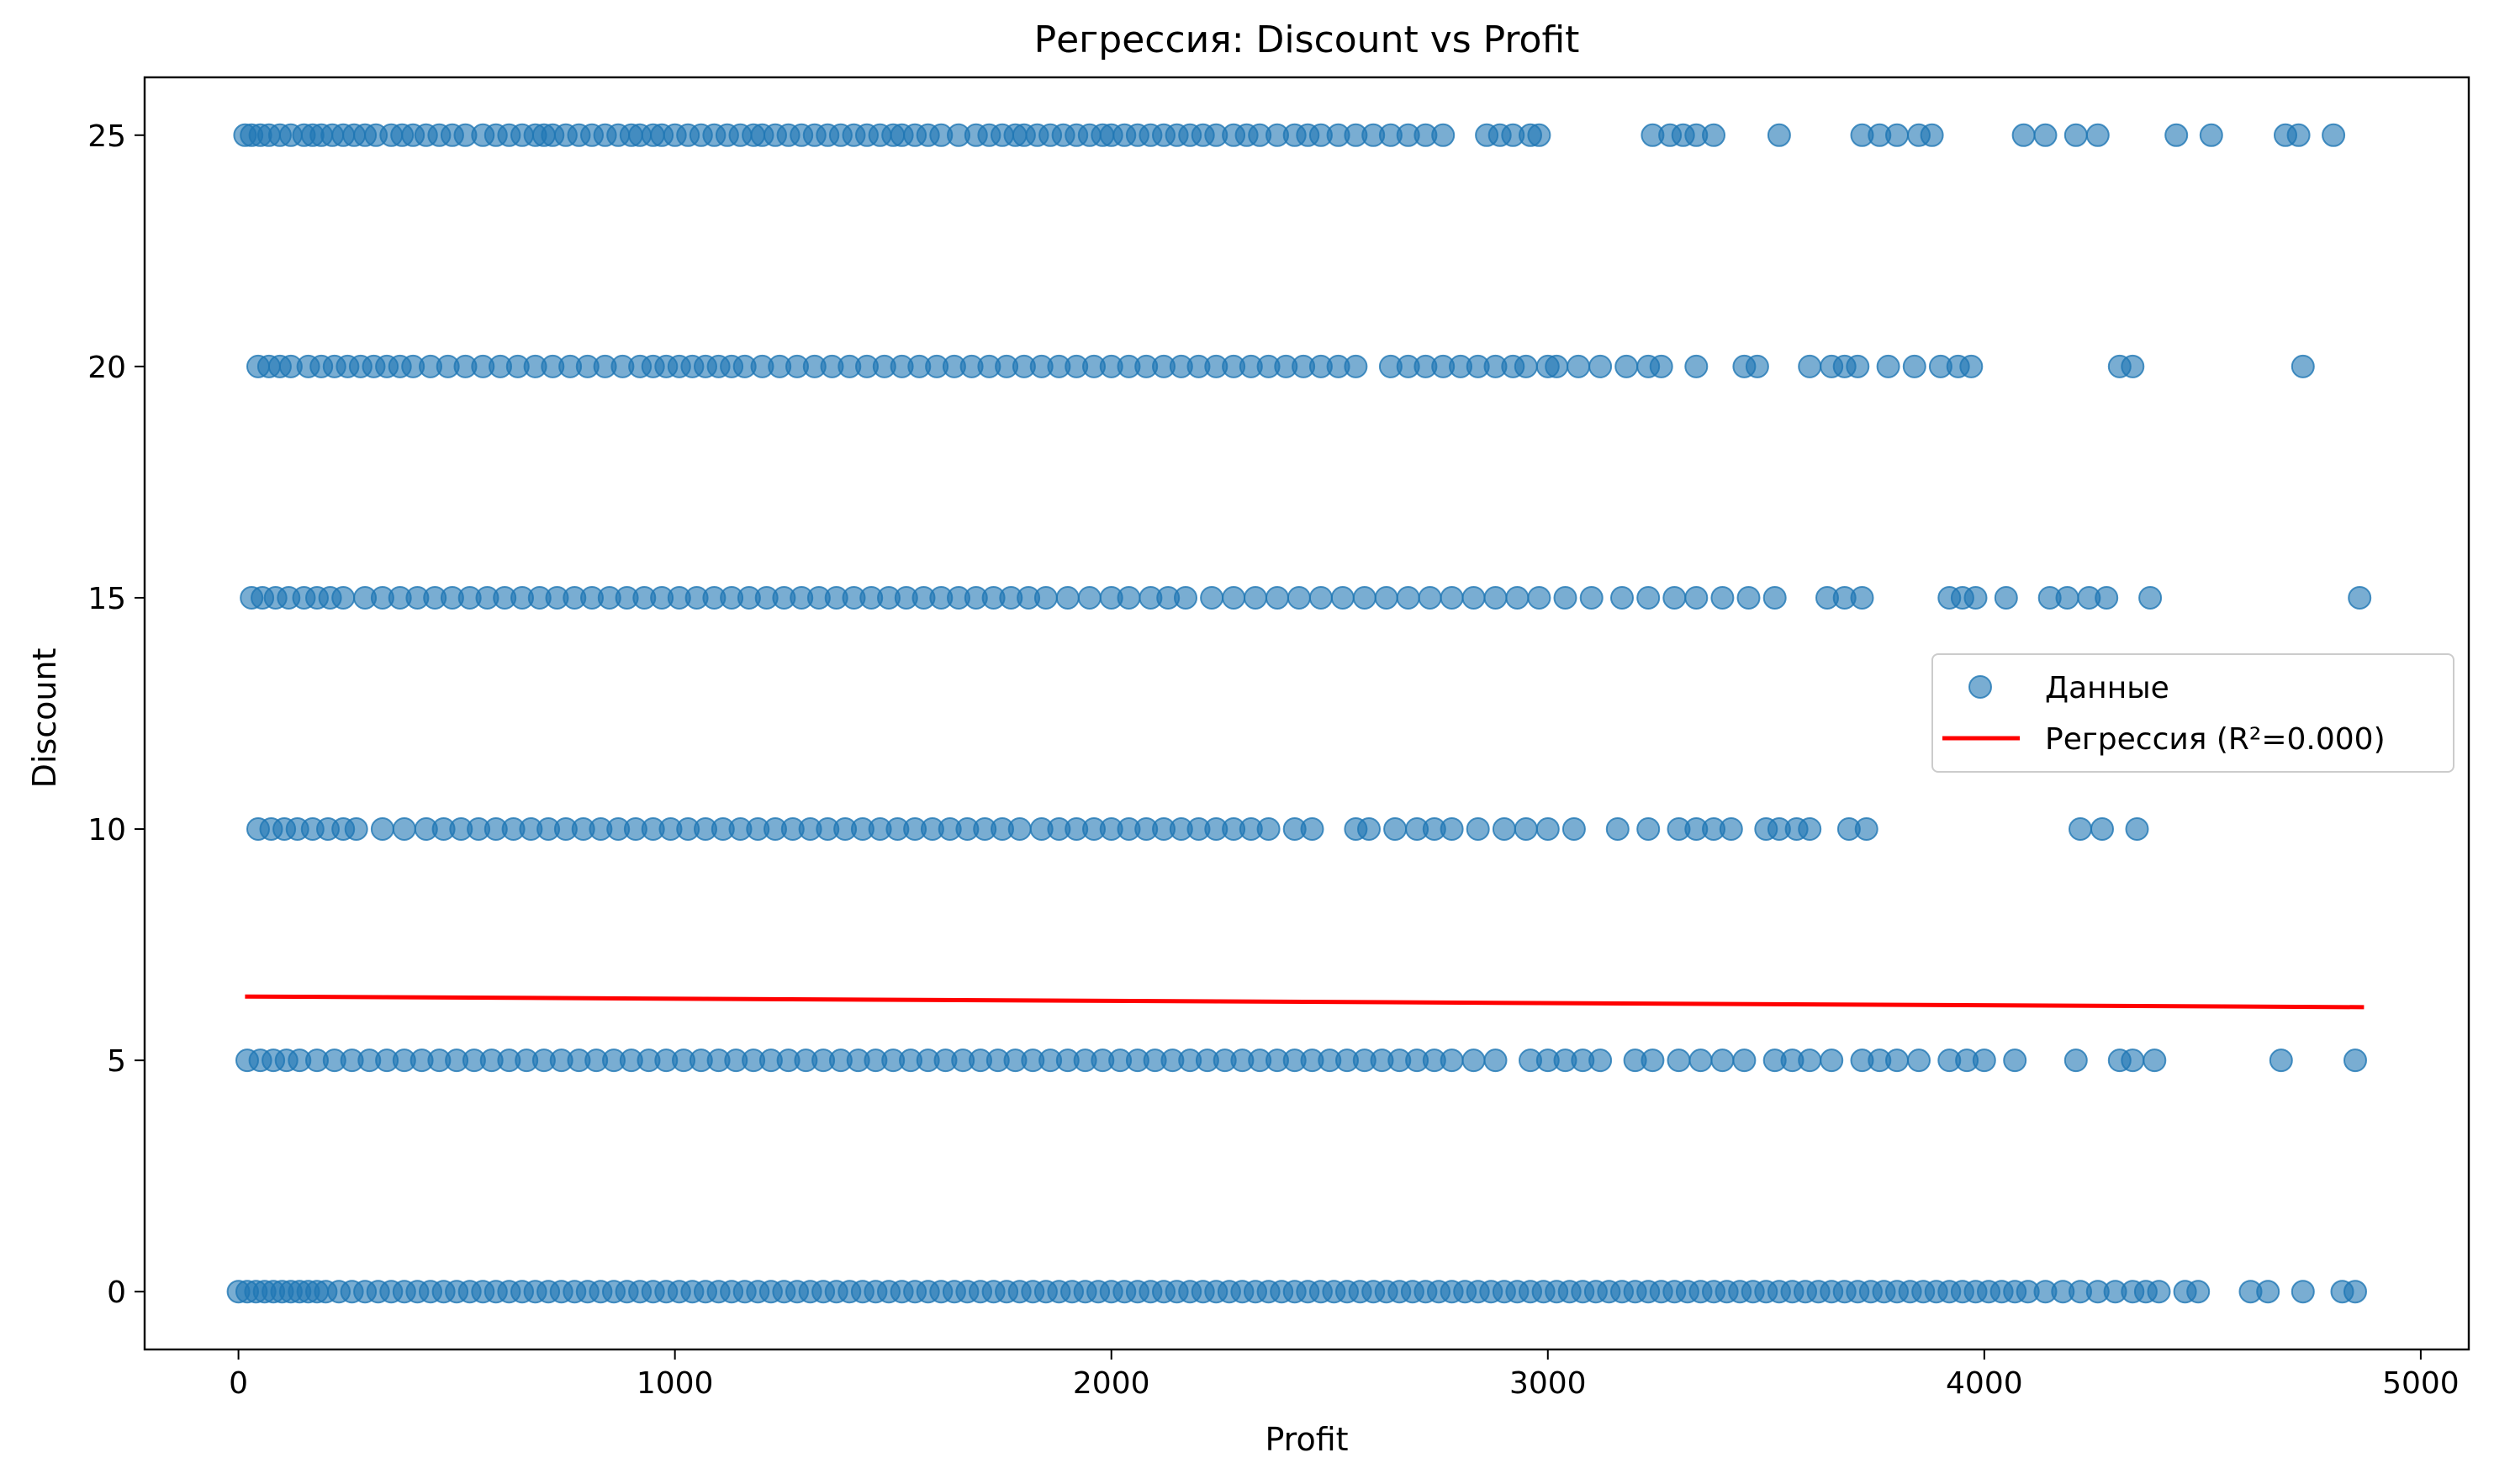  Describe the element at coordinates (117, 1292) in the screenshot. I see `y-tick-label: 0` at that location.